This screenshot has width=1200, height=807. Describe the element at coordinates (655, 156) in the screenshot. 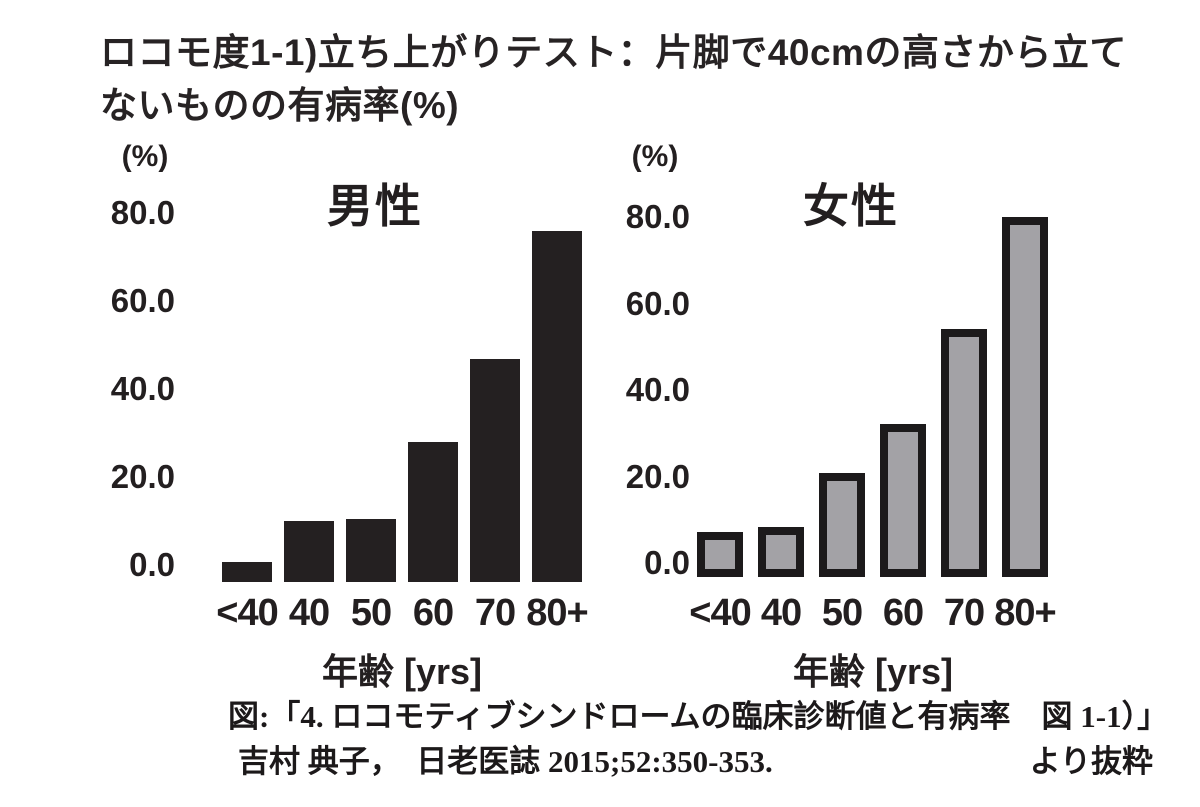

I see `female-percent-unit-label: (%)` at that location.